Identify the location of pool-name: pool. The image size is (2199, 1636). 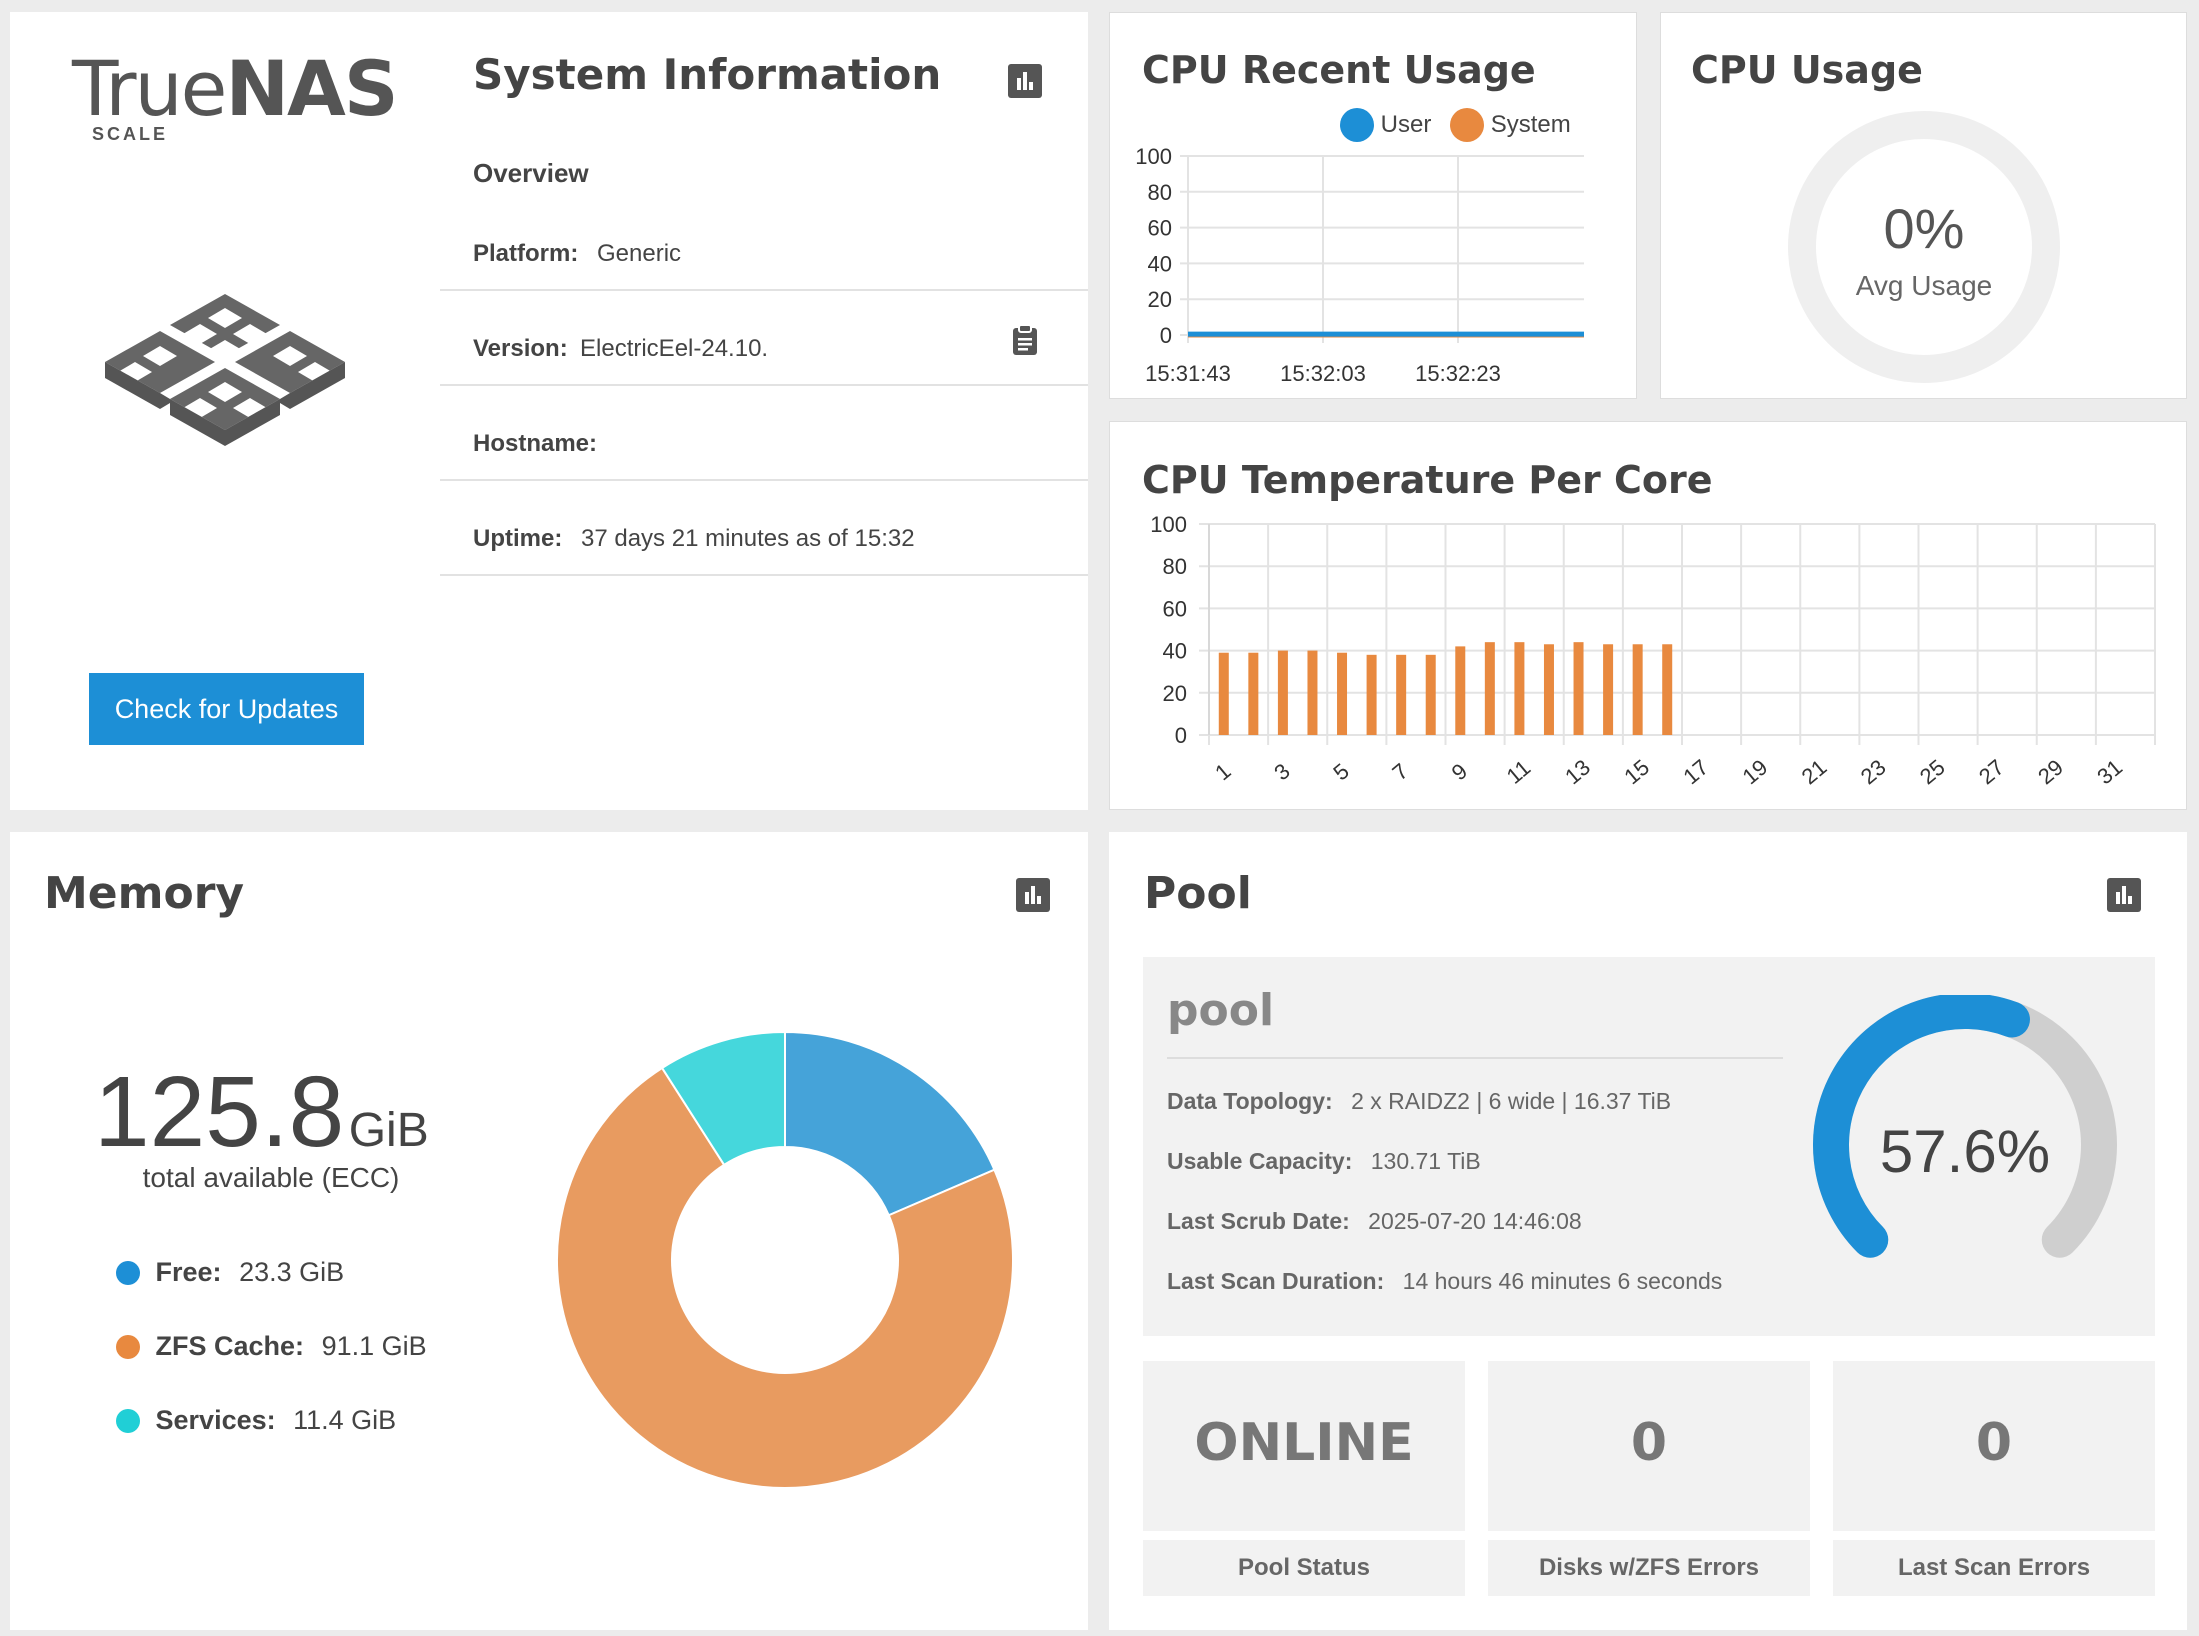
(1221, 1010).